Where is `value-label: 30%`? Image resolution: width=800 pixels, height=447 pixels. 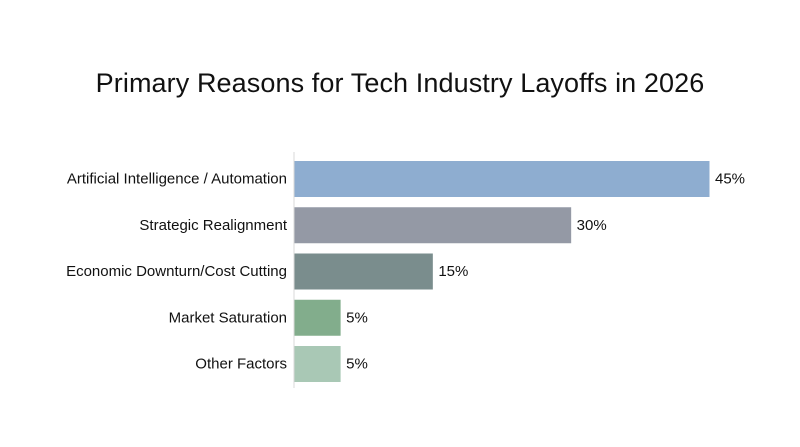 value-label: 30% is located at coordinates (592, 225).